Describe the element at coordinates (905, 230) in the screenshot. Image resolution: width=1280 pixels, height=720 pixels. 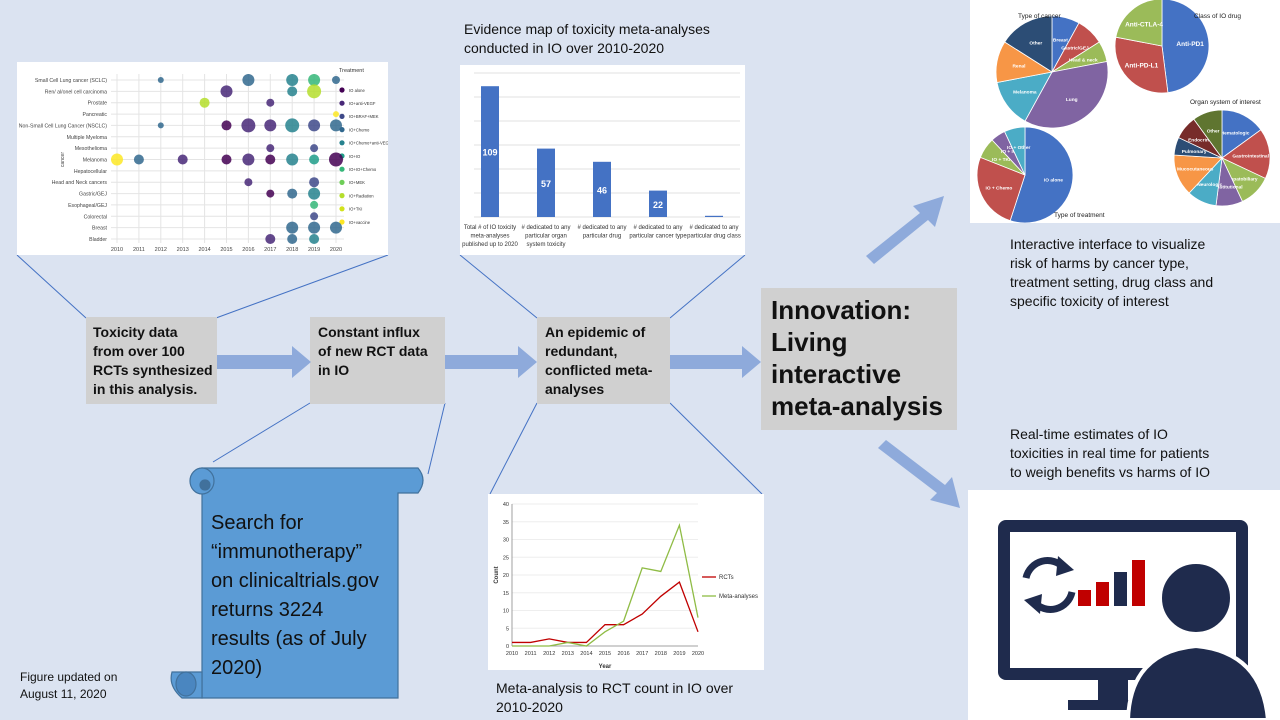
I see `arrow-up-right-icon` at that location.